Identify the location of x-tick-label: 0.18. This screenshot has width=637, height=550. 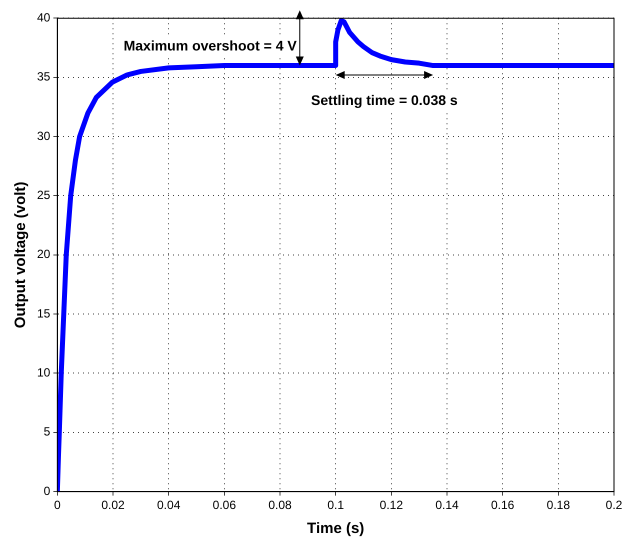
(558, 505).